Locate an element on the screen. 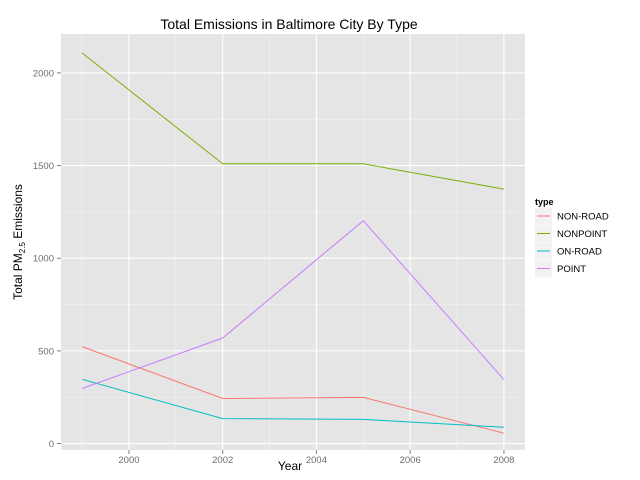 This screenshot has width=640, height=480. legend-item-nonpoint: NONPOINT is located at coordinates (571, 234).